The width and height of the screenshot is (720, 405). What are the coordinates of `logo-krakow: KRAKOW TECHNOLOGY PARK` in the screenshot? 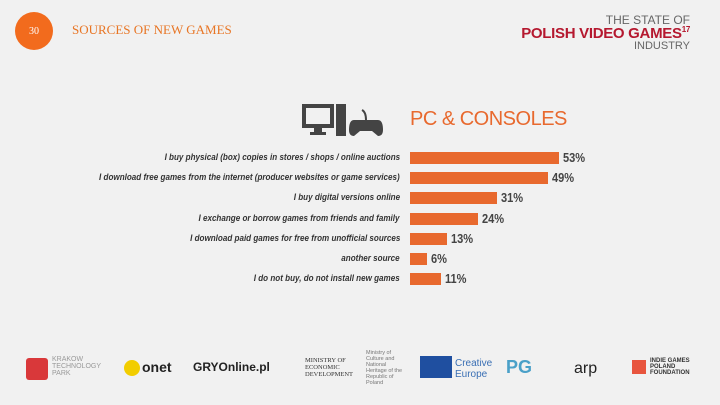 It's located at (76, 366).